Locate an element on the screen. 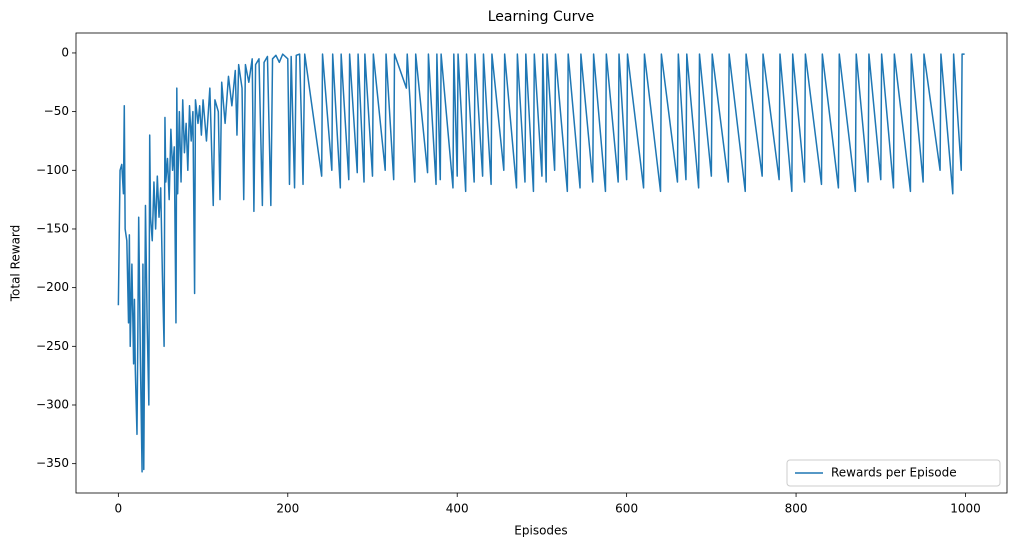  x-tick-label: 200 is located at coordinates (287, 509).